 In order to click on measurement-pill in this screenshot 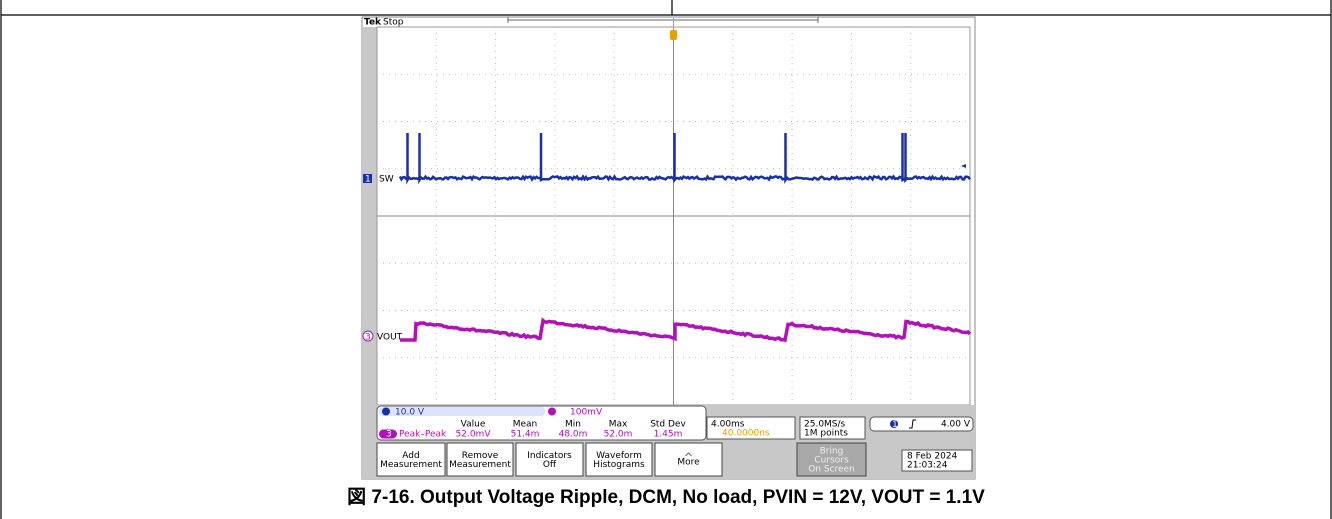, I will do `click(388, 434)`.